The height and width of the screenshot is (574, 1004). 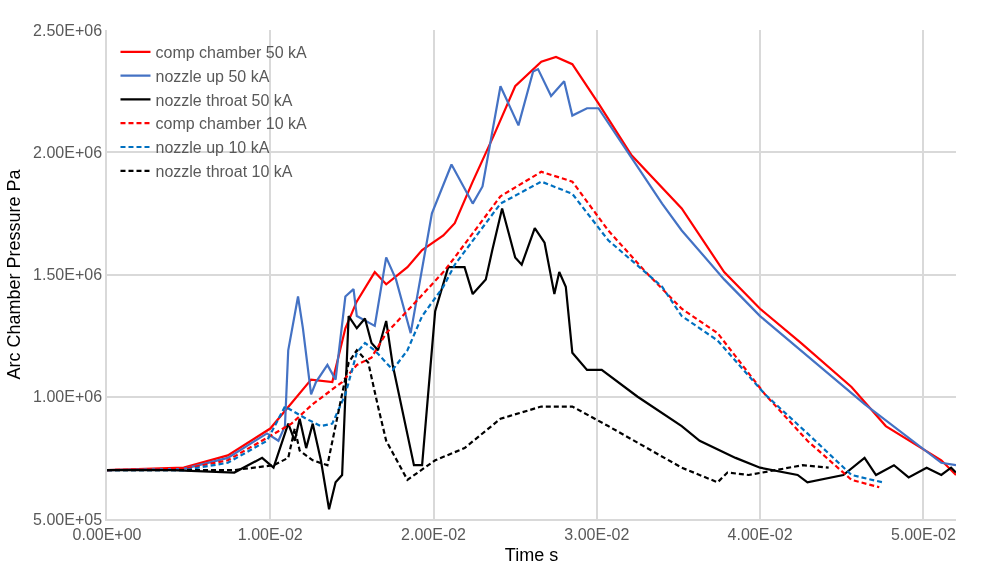 I want to click on x-axis-title: Time s, so click(x=531, y=554).